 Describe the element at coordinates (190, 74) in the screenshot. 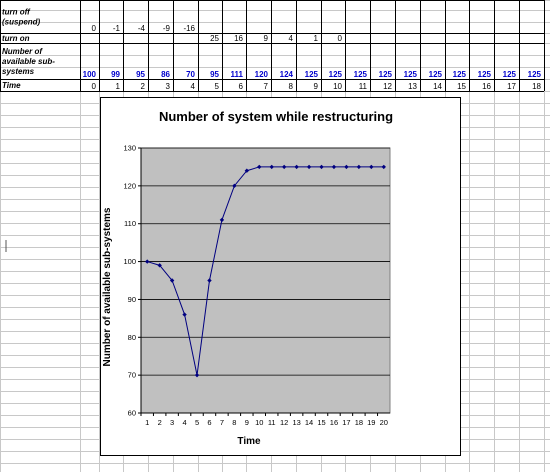

I see `table-cell: 70` at that location.